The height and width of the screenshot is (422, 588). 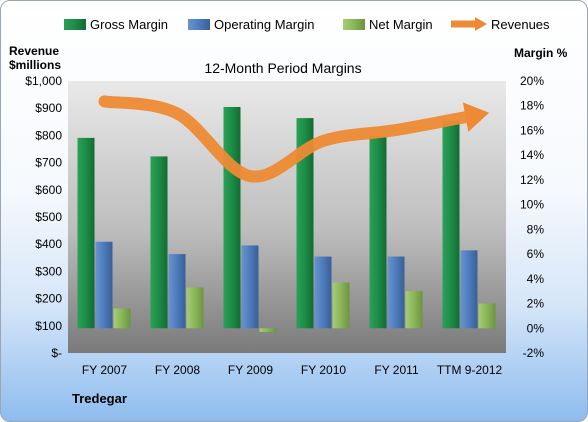 What do you see at coordinates (199, 24) in the screenshot?
I see `legend-swatch-operating-margin` at bounding box center [199, 24].